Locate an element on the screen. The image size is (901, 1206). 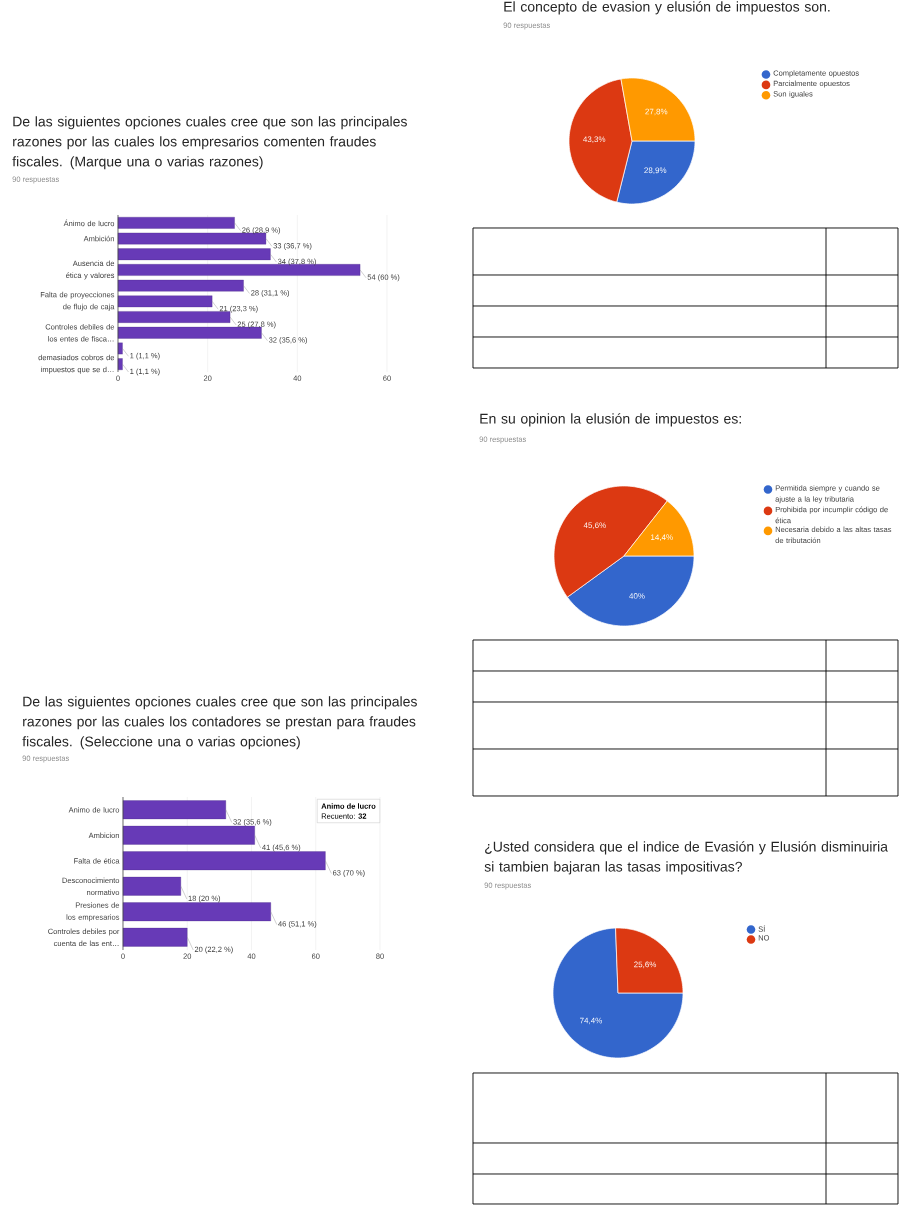
chart-title: De las siguientes opciones cuales cree que son las principales razones por las cuales los empresarios comenten fraudes fiscales. (Marque una o varias razones) is located at coordinates (209, 143).